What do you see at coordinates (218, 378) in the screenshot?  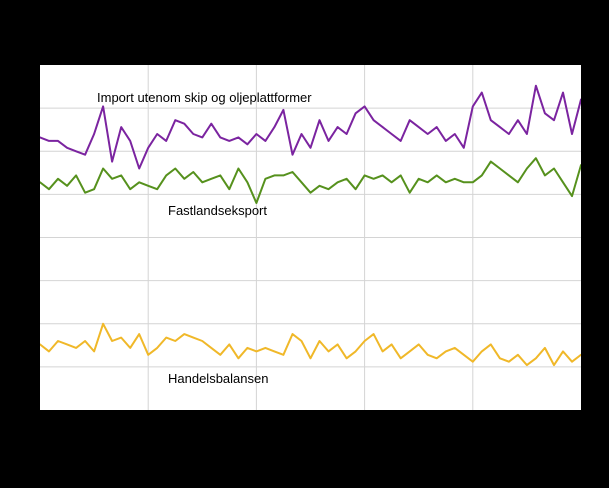 I see `series-label-handelsbalansen: Handelsbalansen` at bounding box center [218, 378].